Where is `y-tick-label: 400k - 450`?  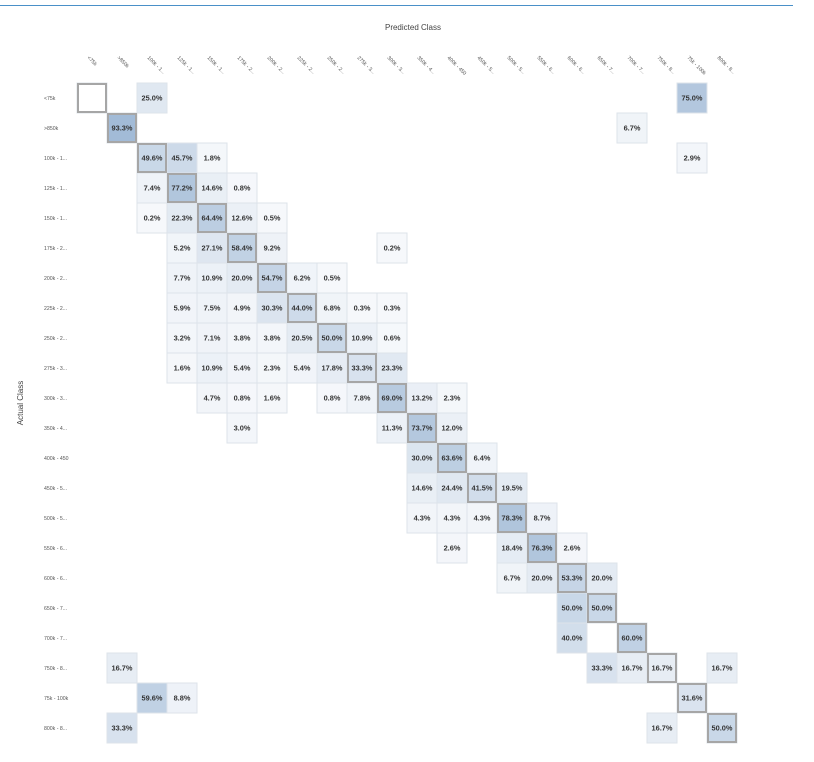 y-tick-label: 400k - 450 is located at coordinates (56, 459).